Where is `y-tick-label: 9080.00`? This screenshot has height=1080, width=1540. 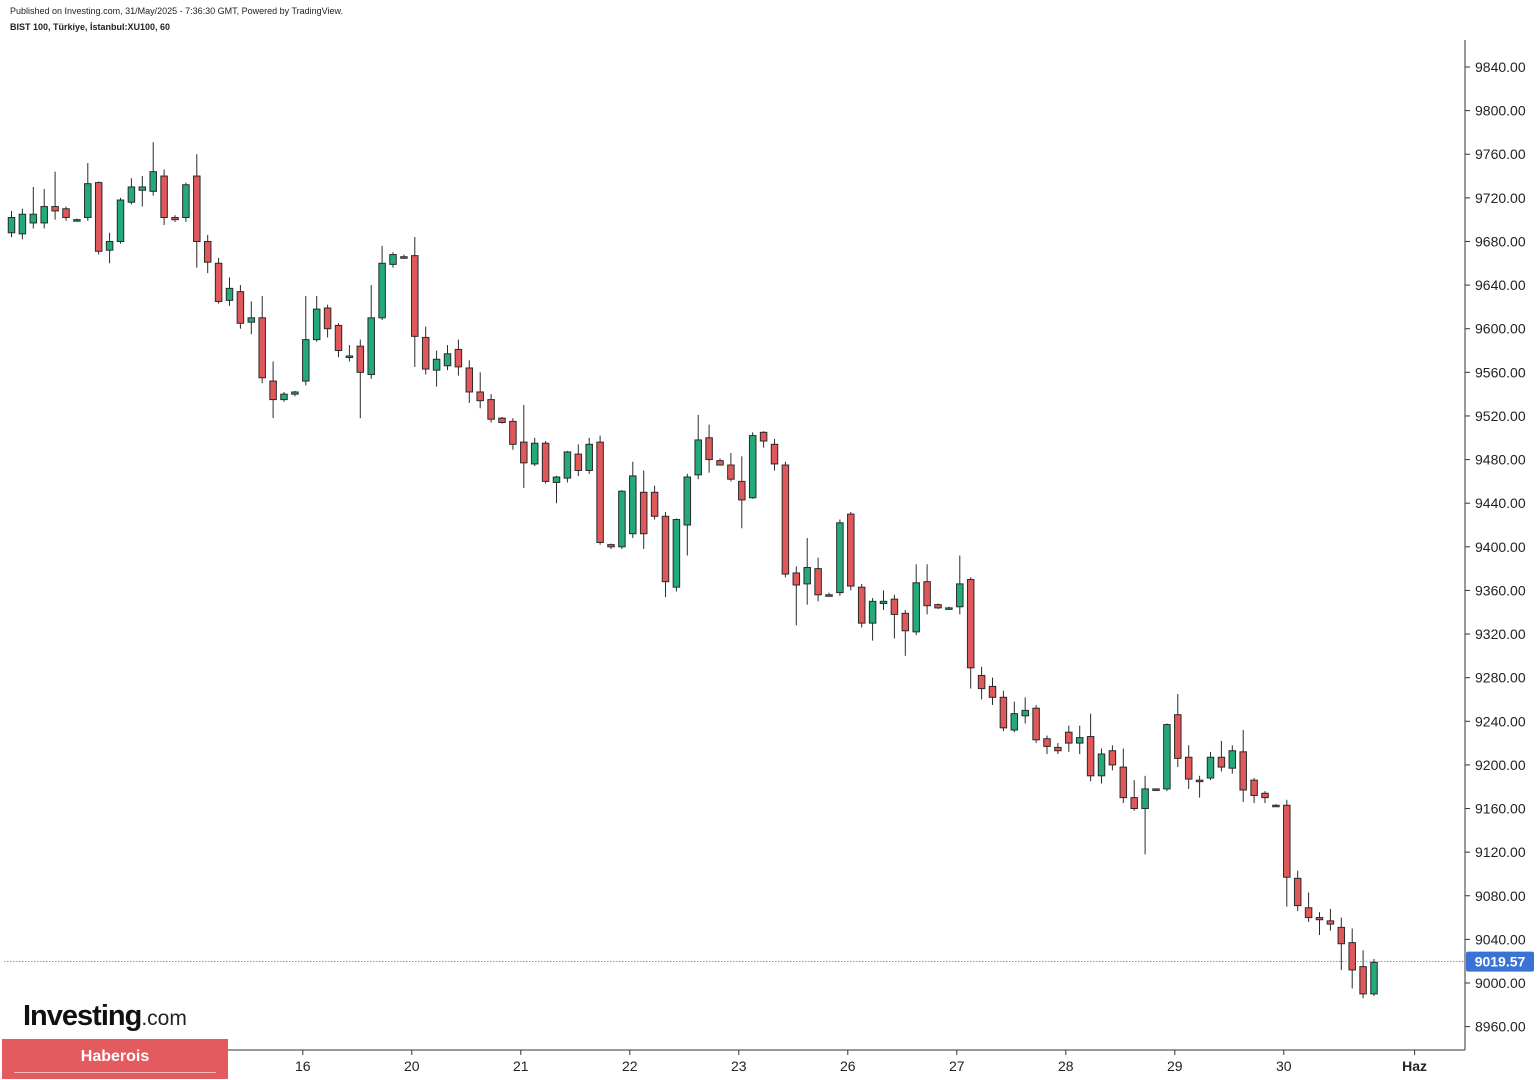
y-tick-label: 9080.00 is located at coordinates (1500, 896).